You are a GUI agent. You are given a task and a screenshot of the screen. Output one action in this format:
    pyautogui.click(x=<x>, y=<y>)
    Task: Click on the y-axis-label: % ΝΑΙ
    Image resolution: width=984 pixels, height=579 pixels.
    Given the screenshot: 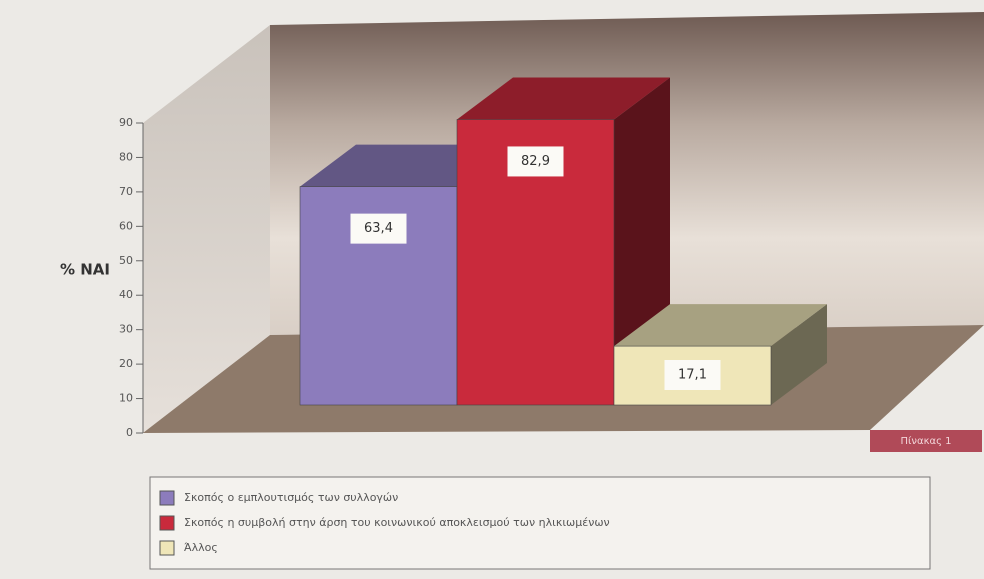 What is the action you would take?
    pyautogui.click(x=85, y=270)
    